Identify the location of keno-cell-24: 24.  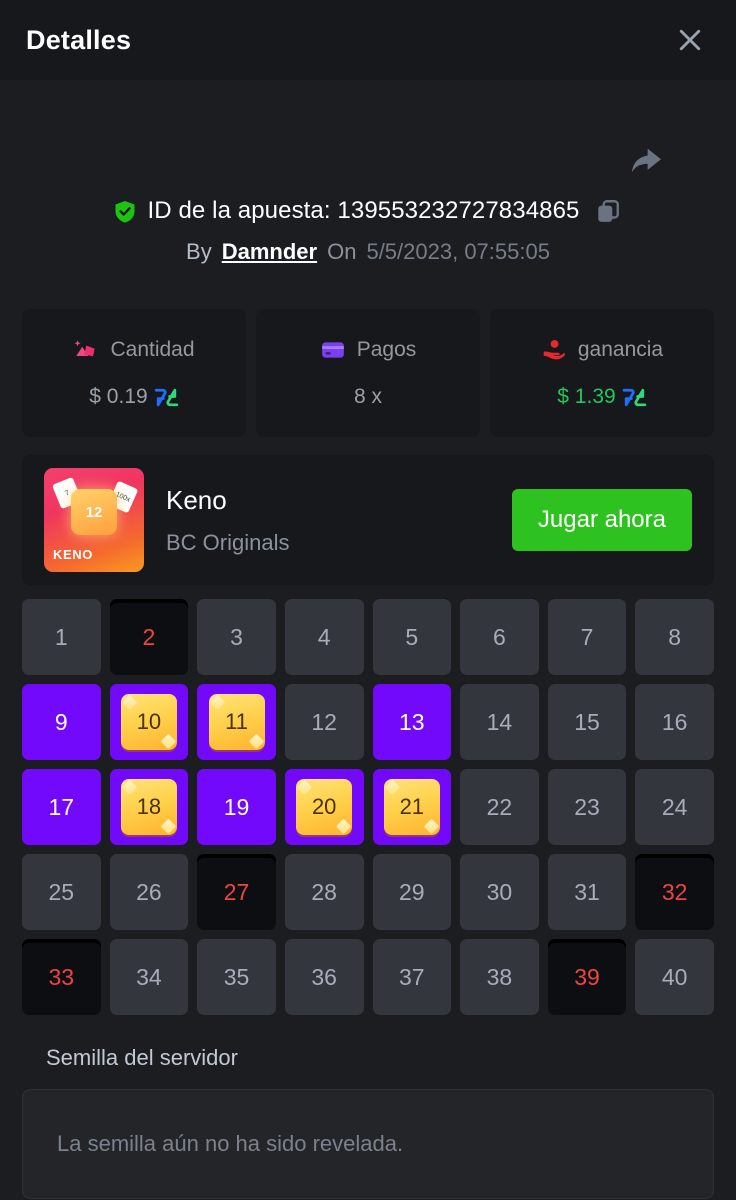
(674, 807).